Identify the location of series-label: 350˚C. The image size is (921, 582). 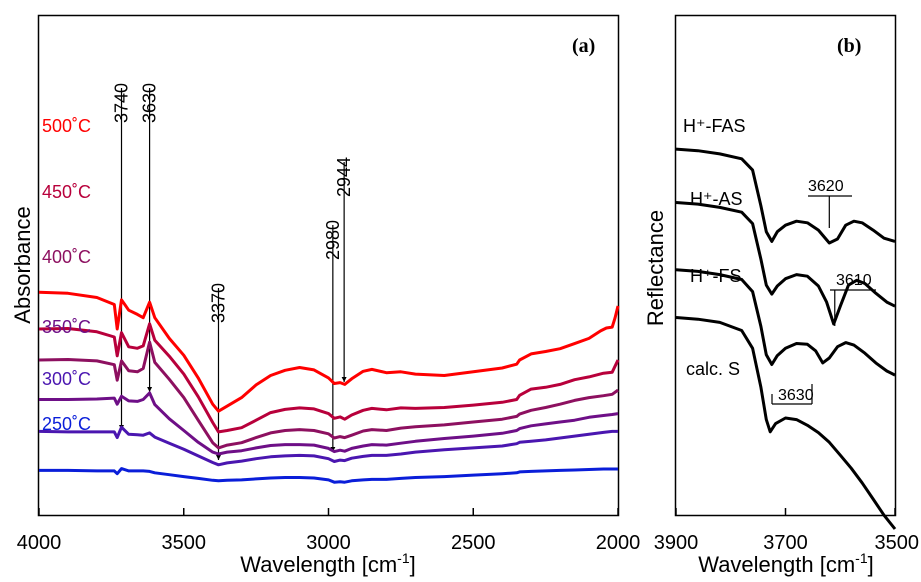
(66, 327).